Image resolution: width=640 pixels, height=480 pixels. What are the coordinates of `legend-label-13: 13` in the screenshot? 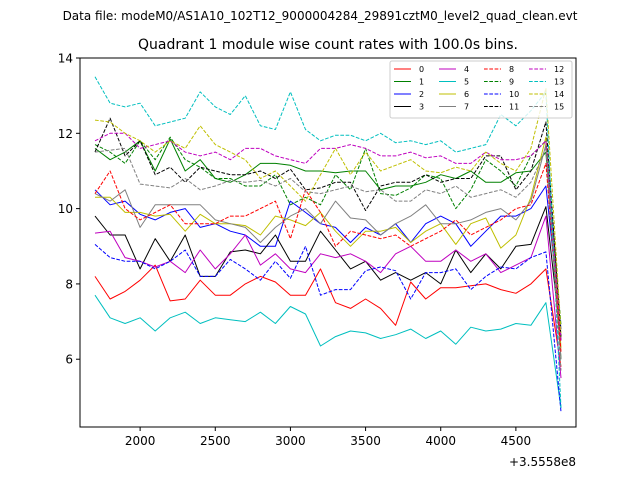 It's located at (559, 82).